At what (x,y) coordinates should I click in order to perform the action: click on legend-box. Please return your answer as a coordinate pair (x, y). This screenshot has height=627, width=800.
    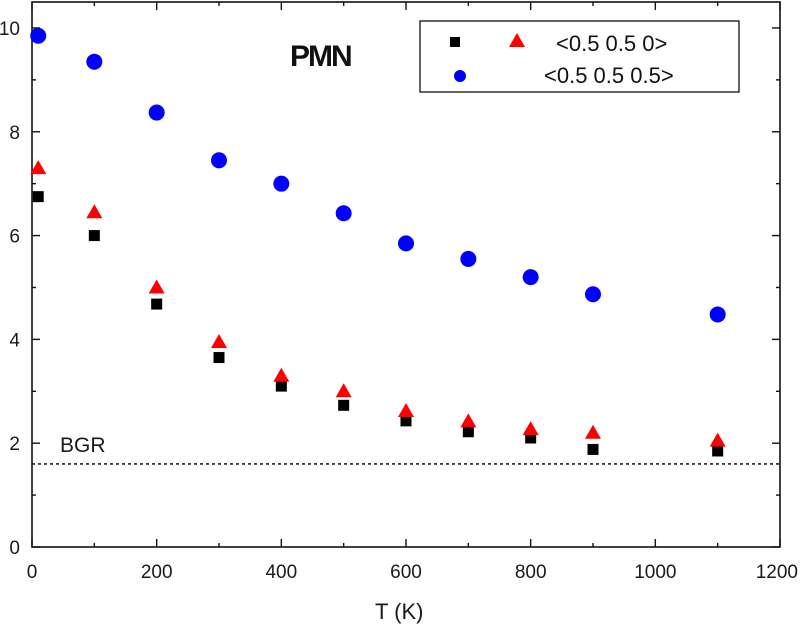
    Looking at the image, I should click on (579, 56).